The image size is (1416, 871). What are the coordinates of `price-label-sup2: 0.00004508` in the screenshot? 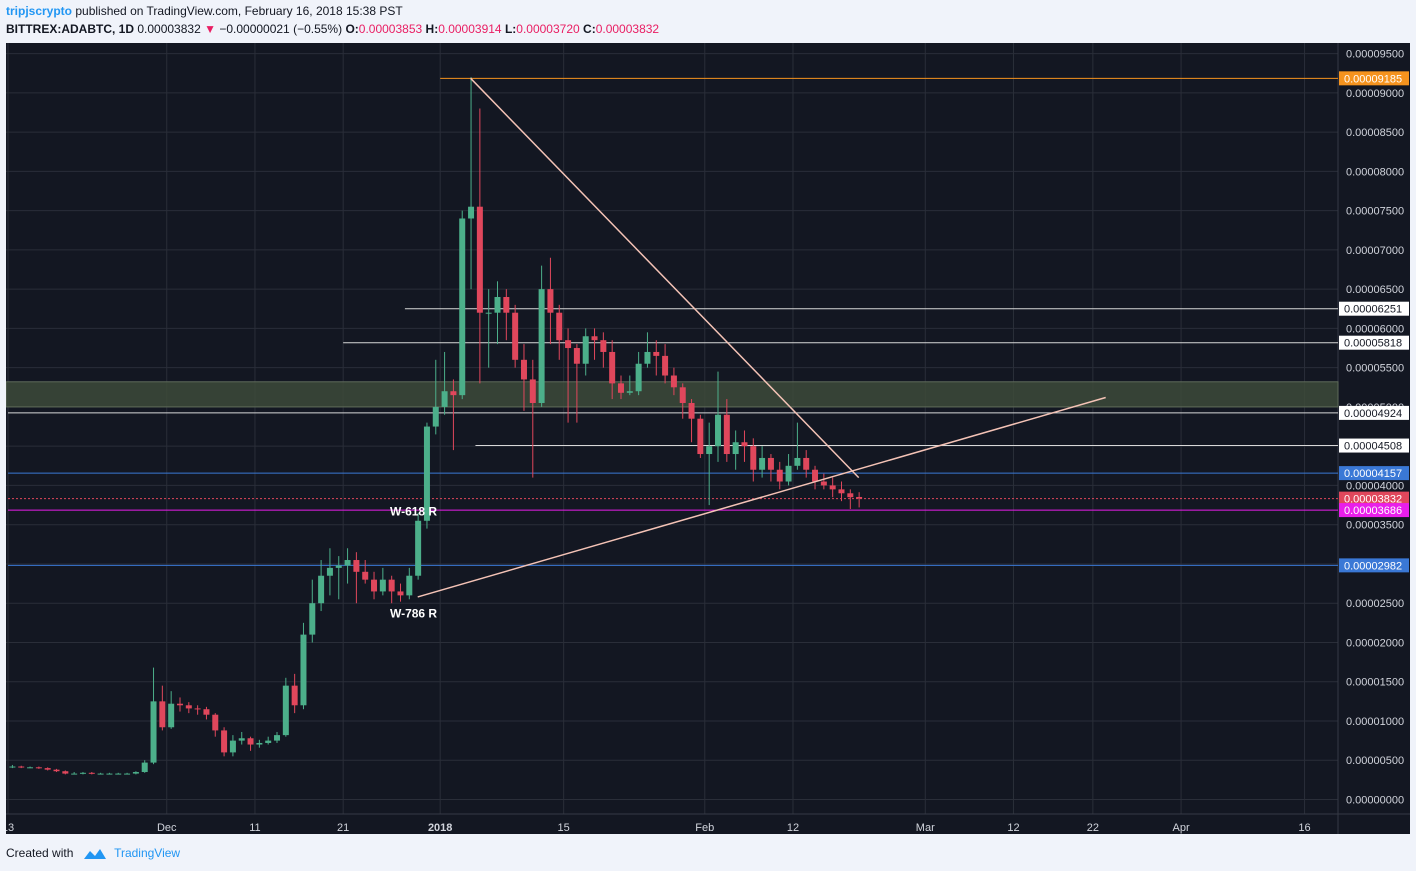 It's located at (1373, 447).